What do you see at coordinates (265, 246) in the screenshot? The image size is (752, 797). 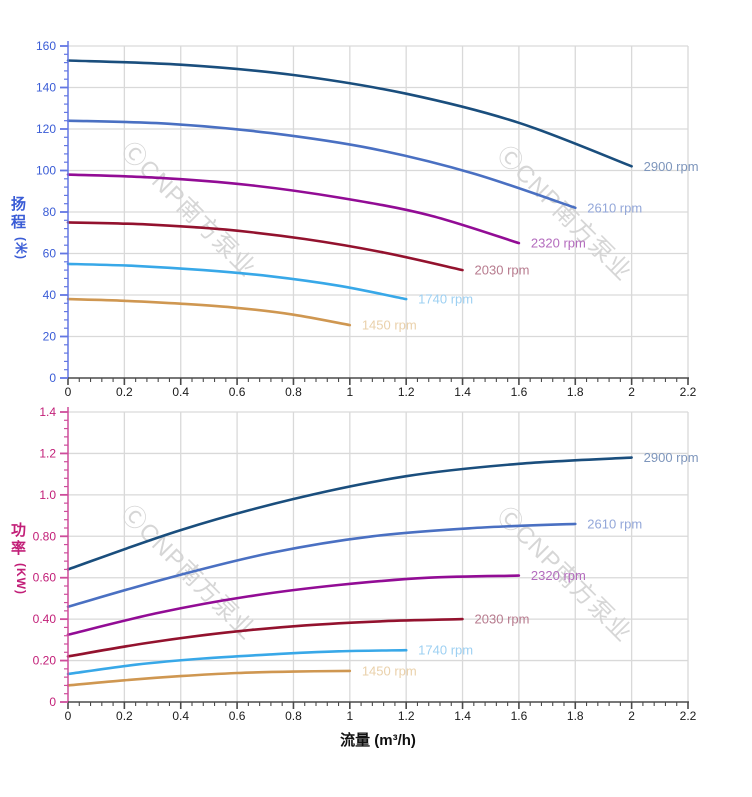 I see `head-curve-2030-rpm` at bounding box center [265, 246].